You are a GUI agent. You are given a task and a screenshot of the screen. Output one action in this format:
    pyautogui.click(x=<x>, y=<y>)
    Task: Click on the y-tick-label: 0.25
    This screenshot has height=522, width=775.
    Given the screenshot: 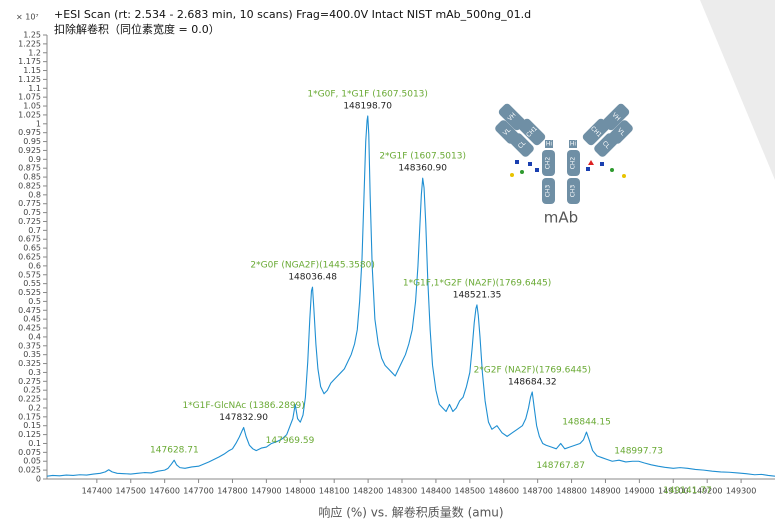 What is the action you would take?
    pyautogui.click(x=32, y=390)
    